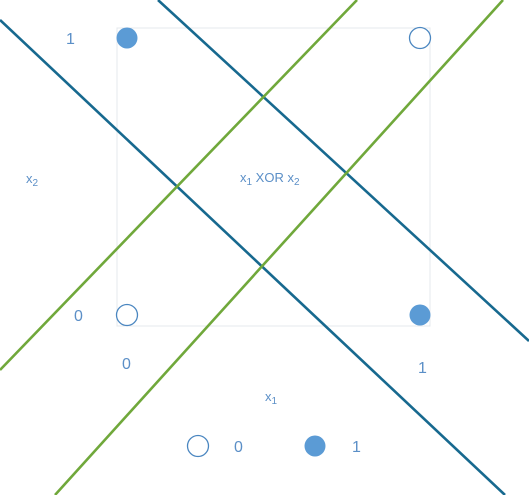 Image resolution: width=529 pixels, height=495 pixels. I want to click on legend-label-0: 0, so click(238, 447).